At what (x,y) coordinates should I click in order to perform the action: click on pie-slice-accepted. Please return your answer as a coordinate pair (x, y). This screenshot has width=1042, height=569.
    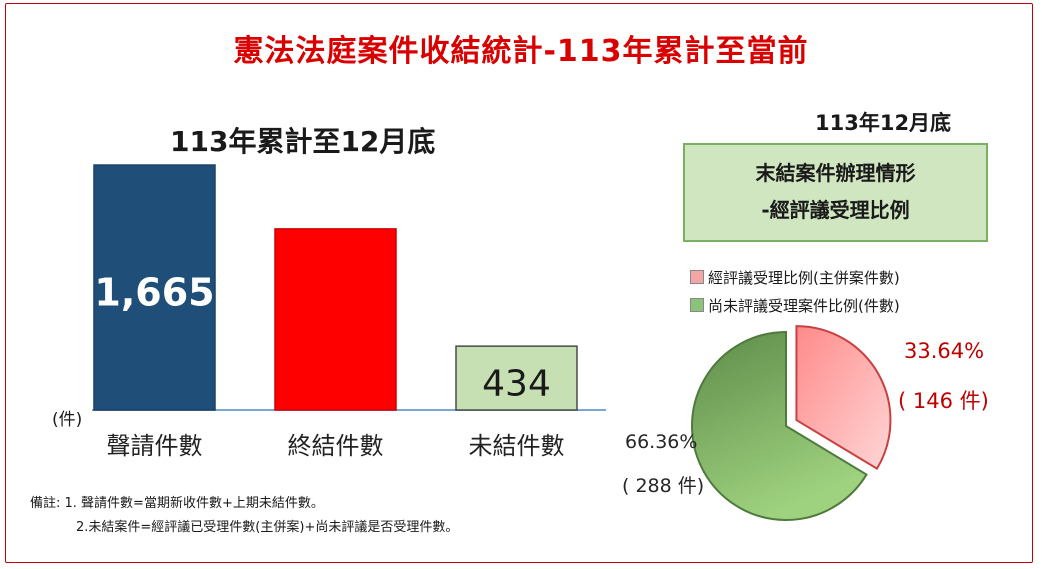
    Looking at the image, I should click on (843, 398).